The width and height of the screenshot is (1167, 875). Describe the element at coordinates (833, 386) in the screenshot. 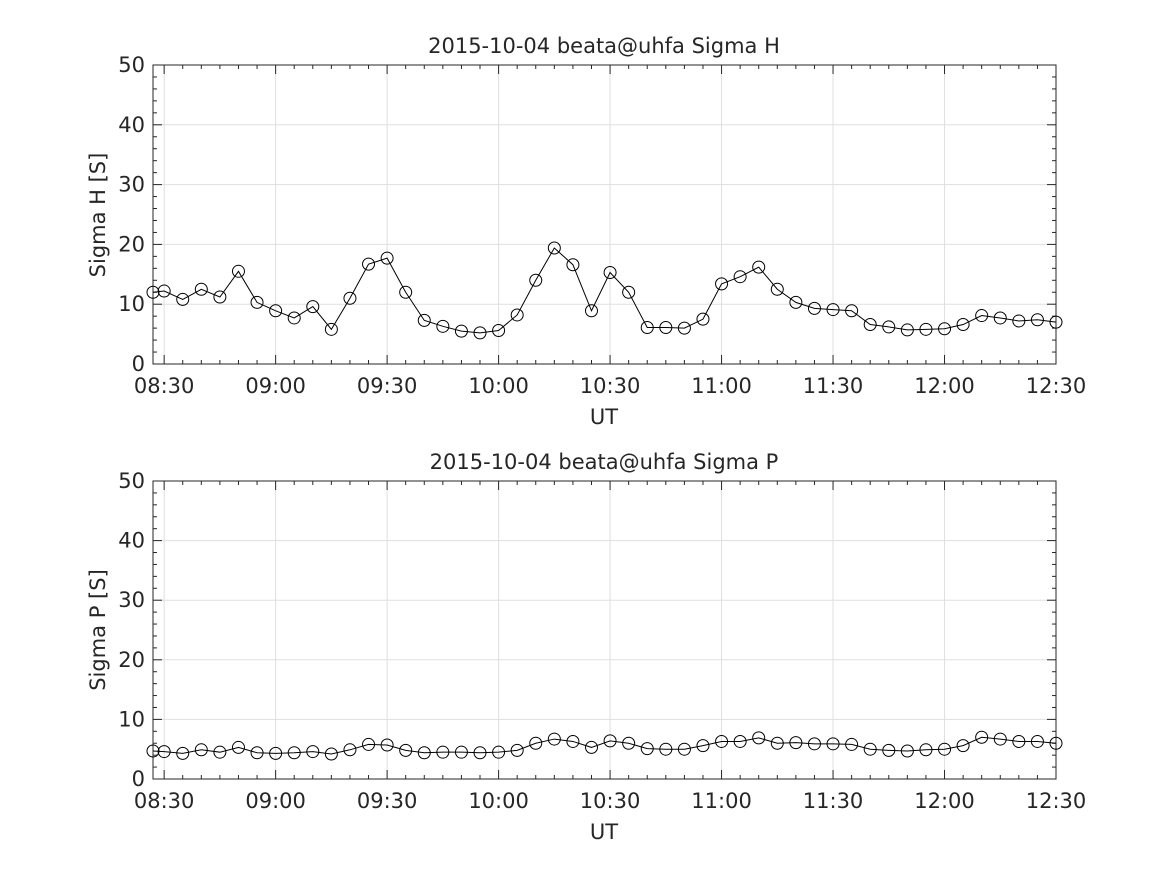

I see `x-tick-label: 11:30` at that location.